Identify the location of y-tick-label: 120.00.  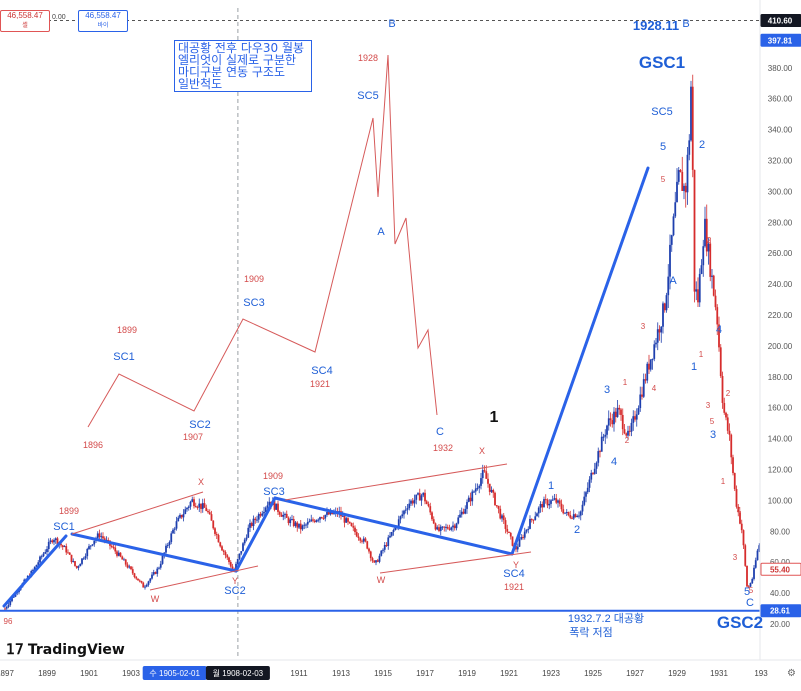
(780, 470).